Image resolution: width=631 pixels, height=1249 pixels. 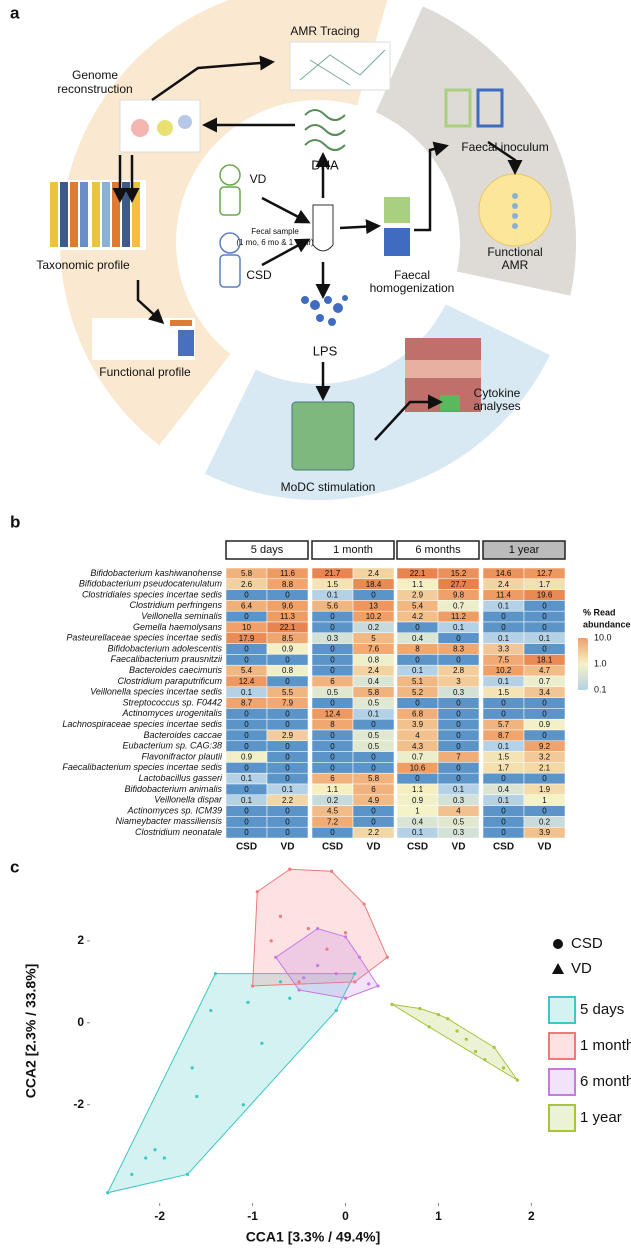 What do you see at coordinates (545, 659) in the screenshot?
I see `cell-value: 18.1` at bounding box center [545, 659].